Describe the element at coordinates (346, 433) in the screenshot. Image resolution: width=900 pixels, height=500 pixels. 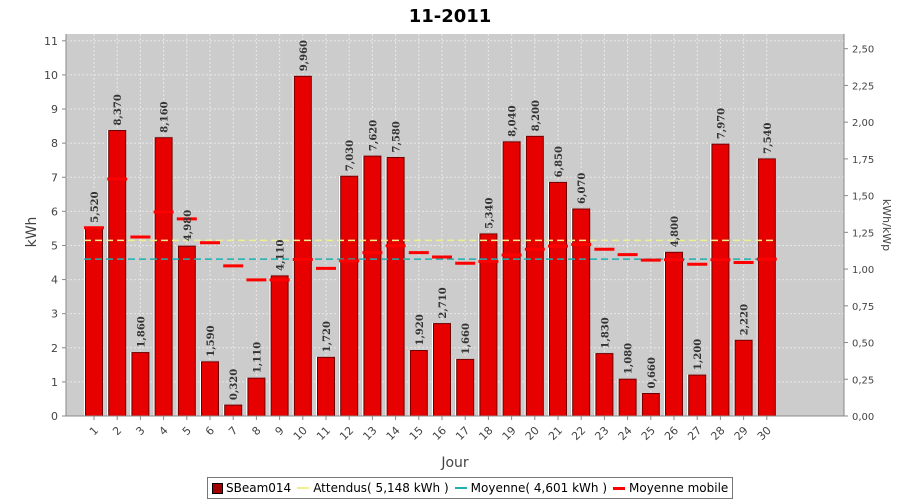
I see `x-tick-label: 12` at that location.